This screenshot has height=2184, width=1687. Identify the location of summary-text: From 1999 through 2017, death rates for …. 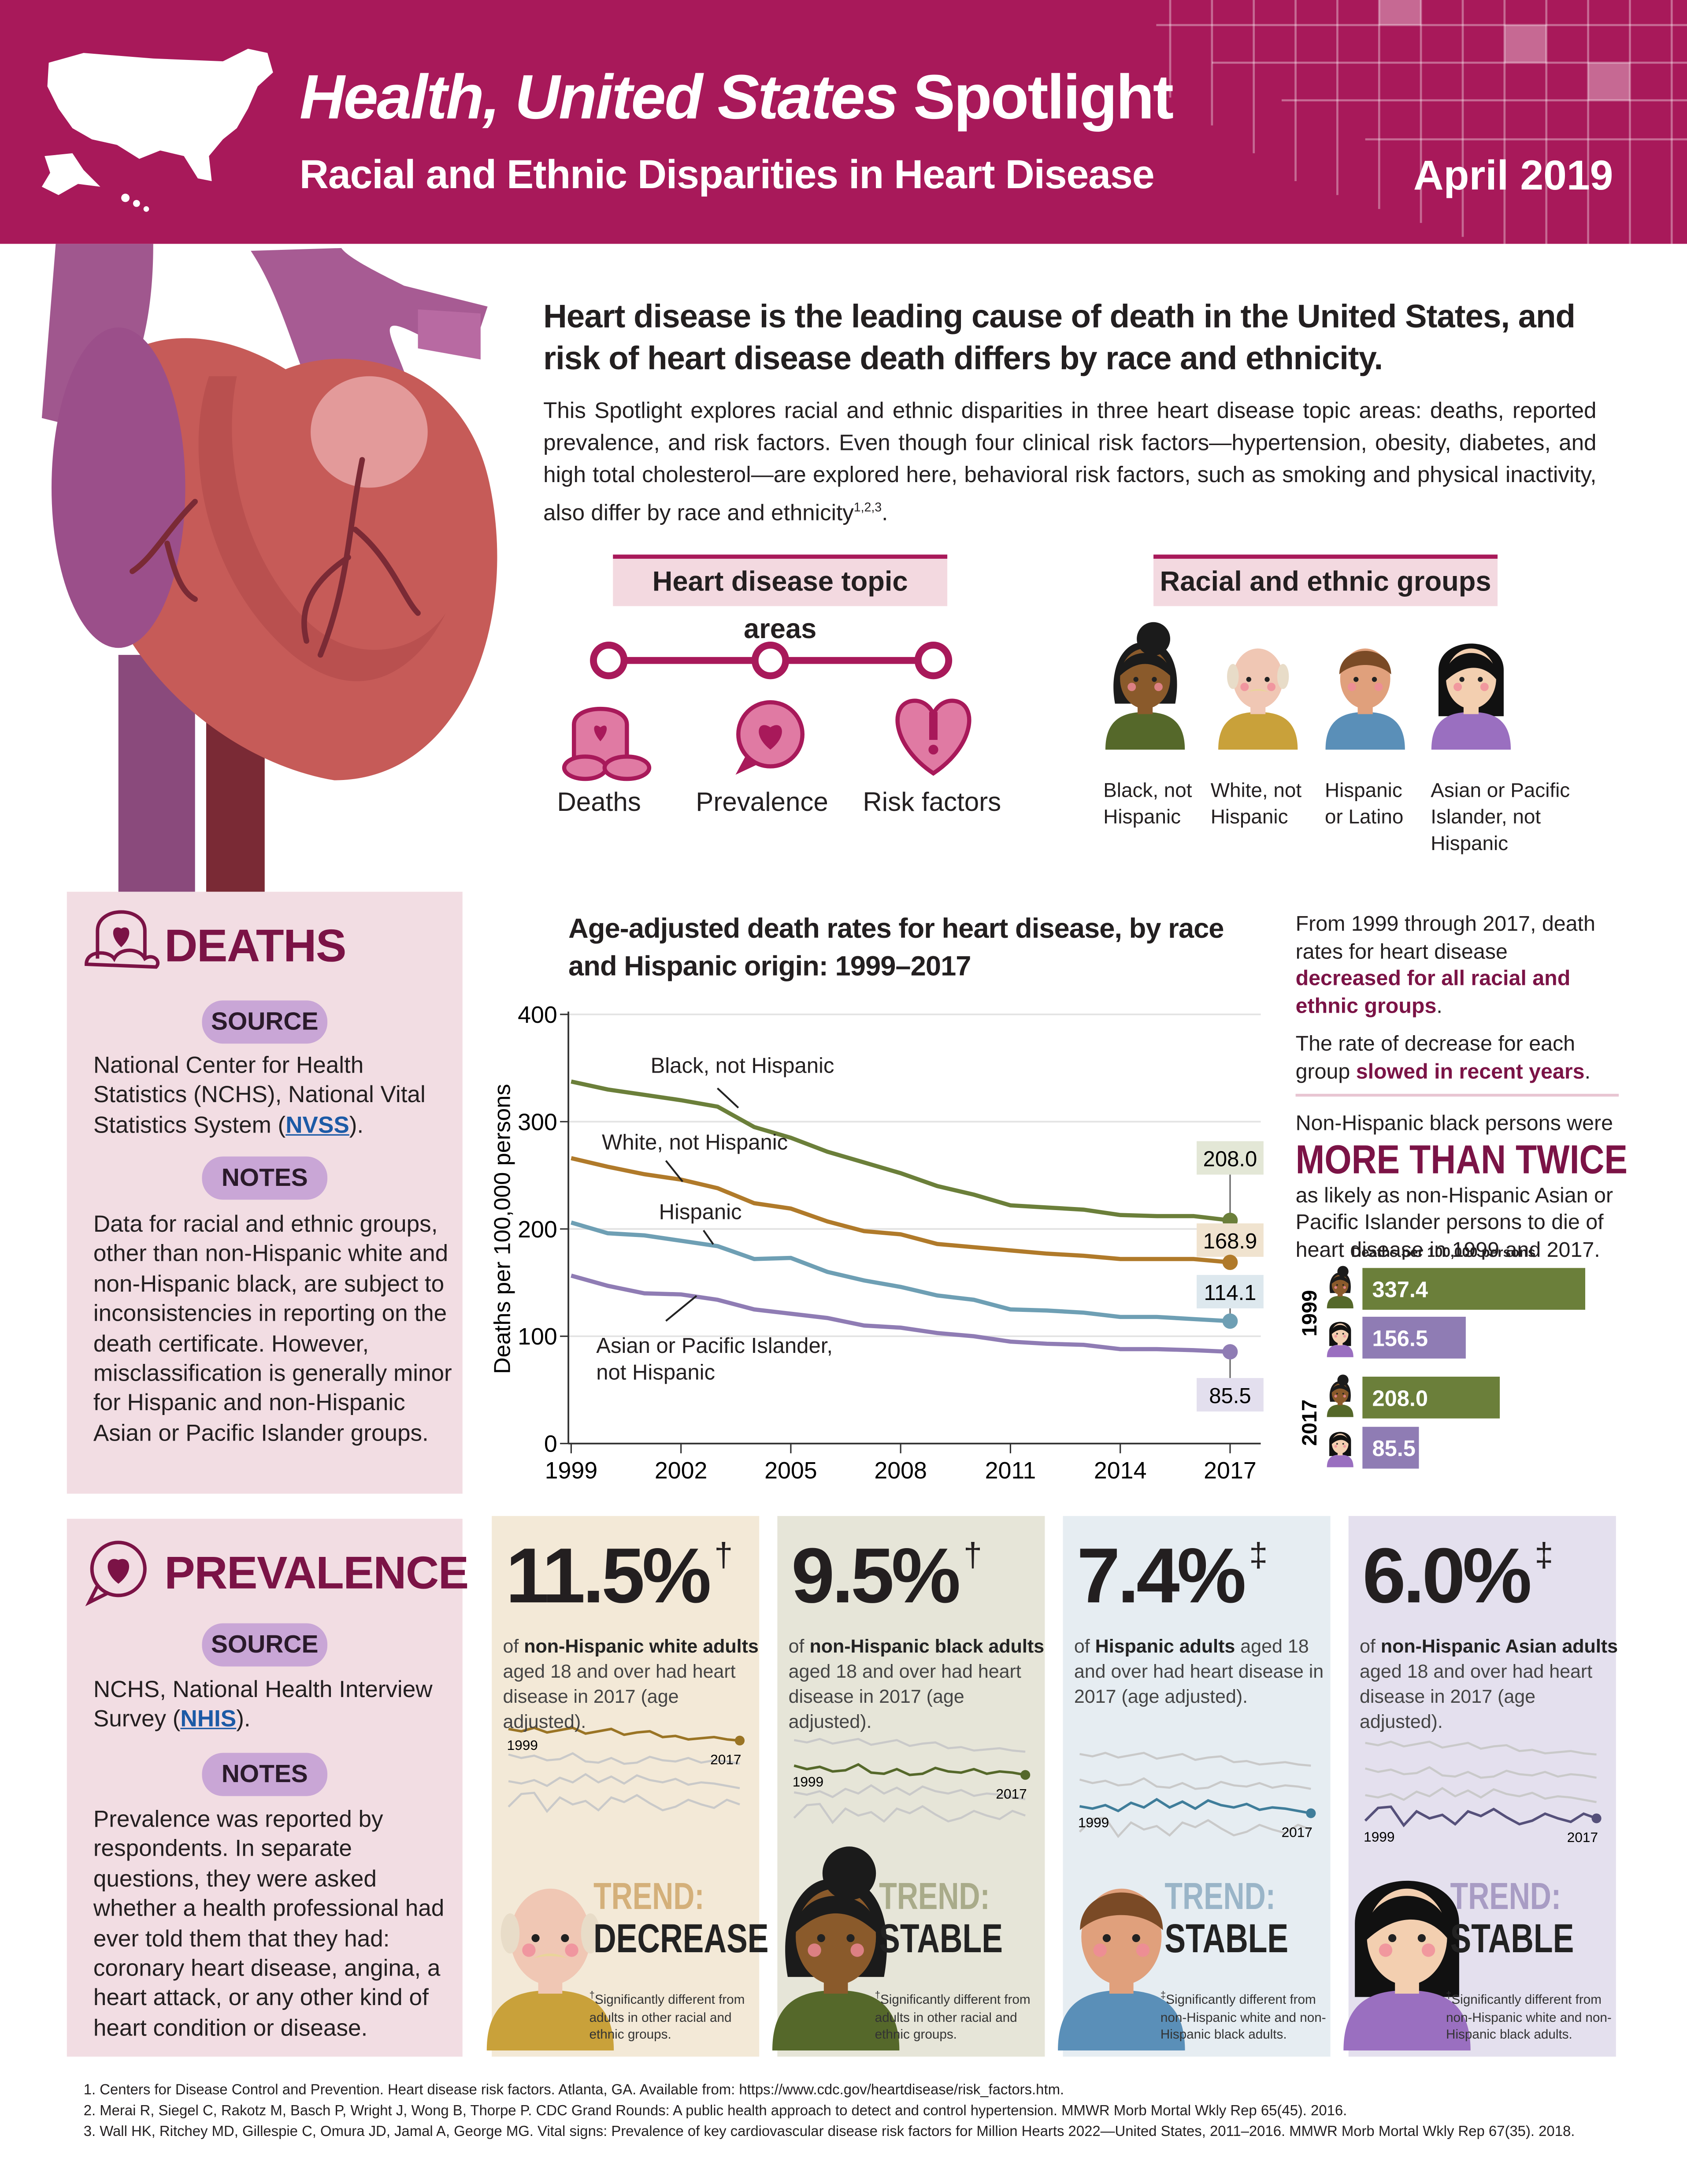
(1445, 938).